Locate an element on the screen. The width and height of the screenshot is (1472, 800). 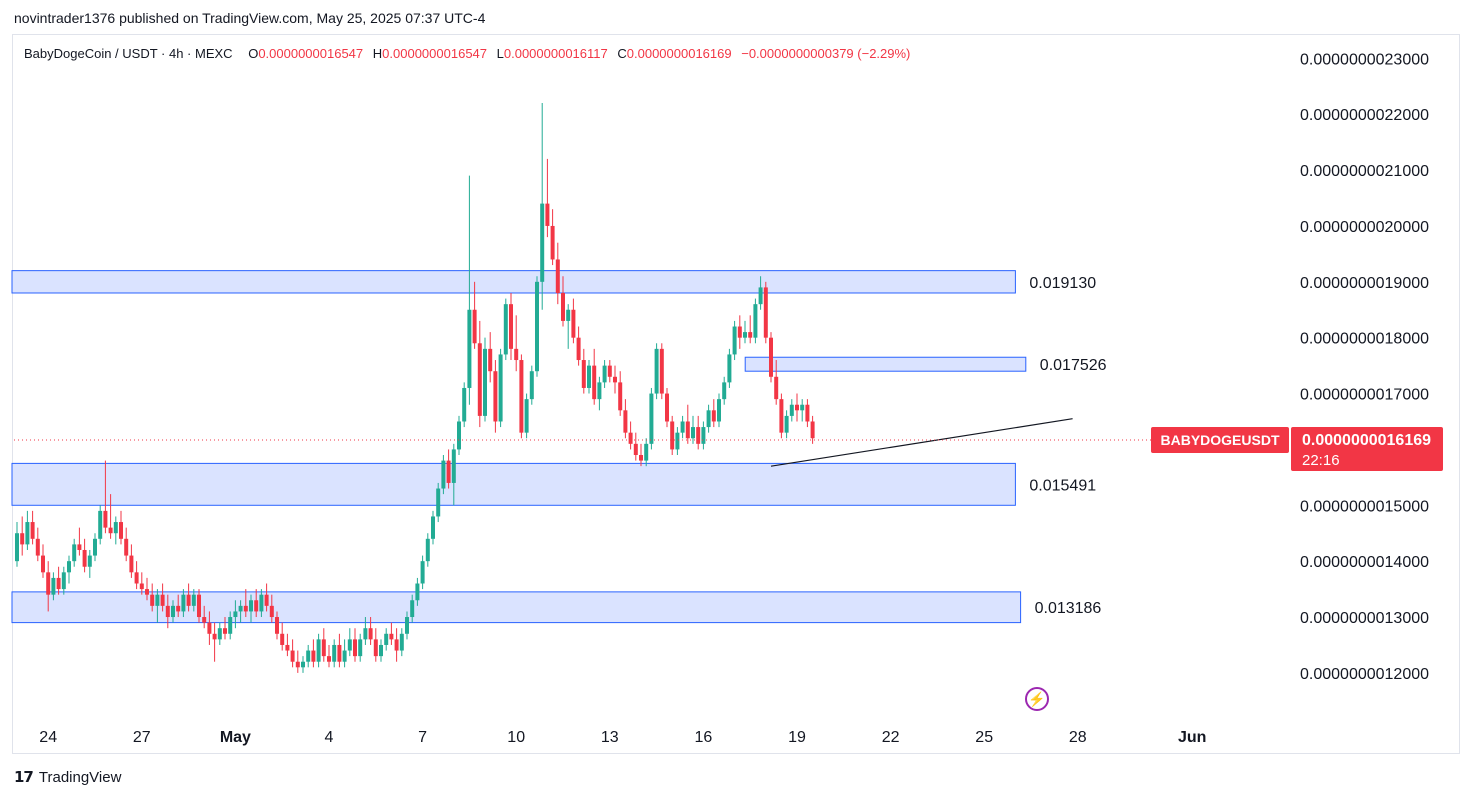
tradingview-logo: 𝟭𝟳 TradingView is located at coordinates (68, 777).